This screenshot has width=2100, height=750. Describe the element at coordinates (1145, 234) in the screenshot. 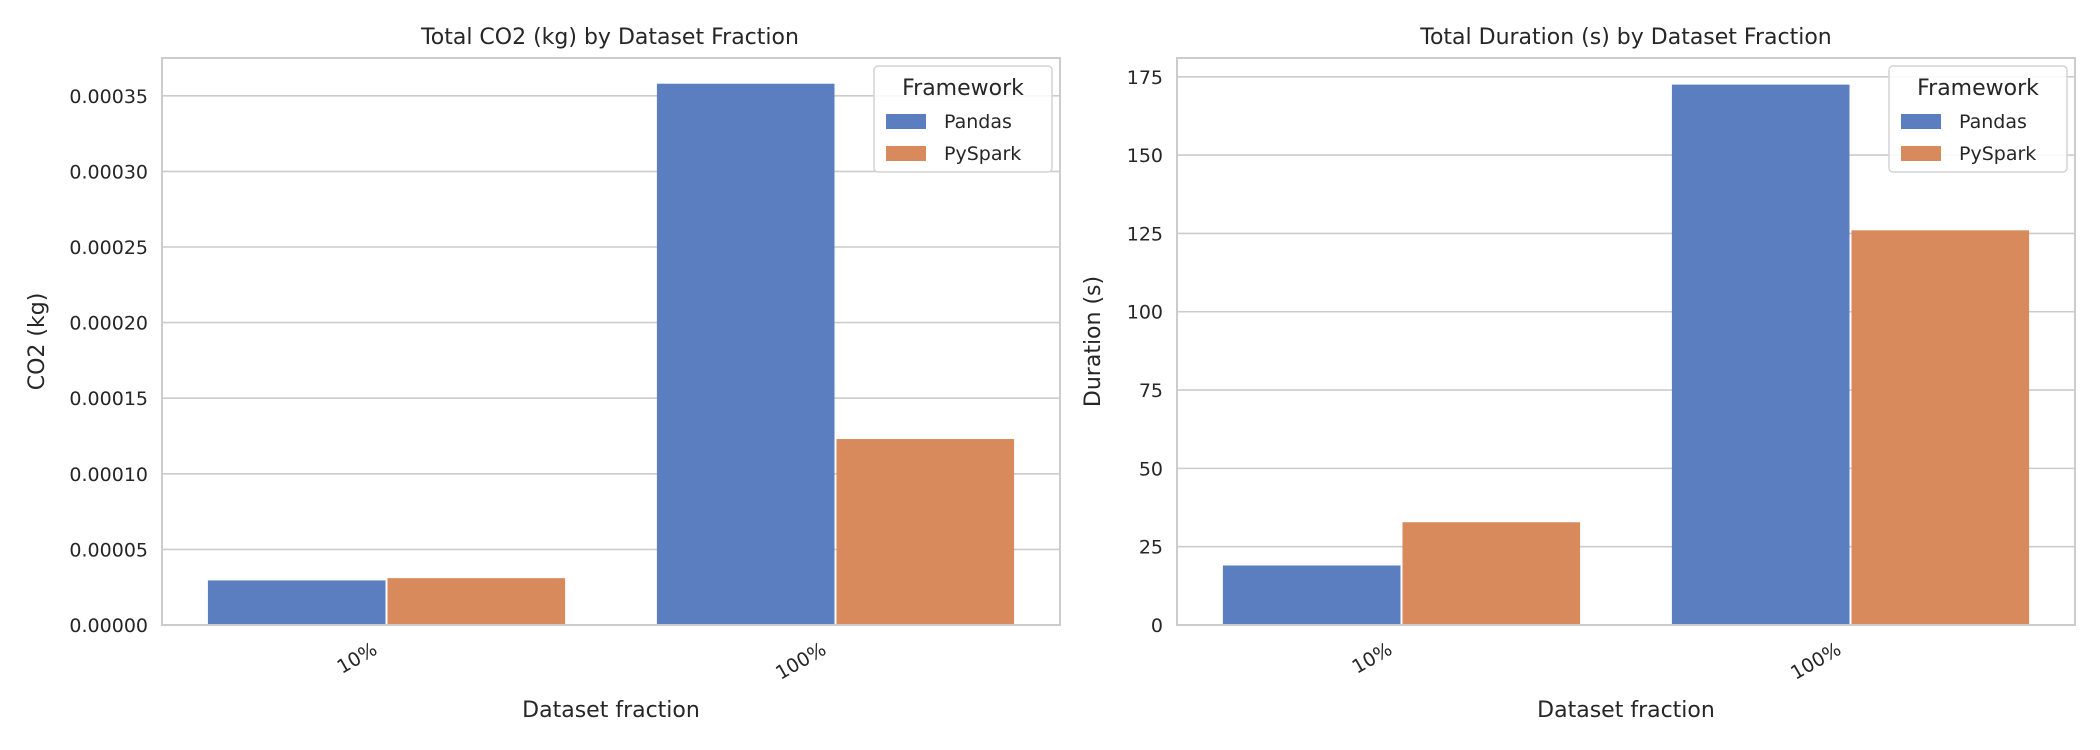

I see `y-tick-label: 125` at that location.